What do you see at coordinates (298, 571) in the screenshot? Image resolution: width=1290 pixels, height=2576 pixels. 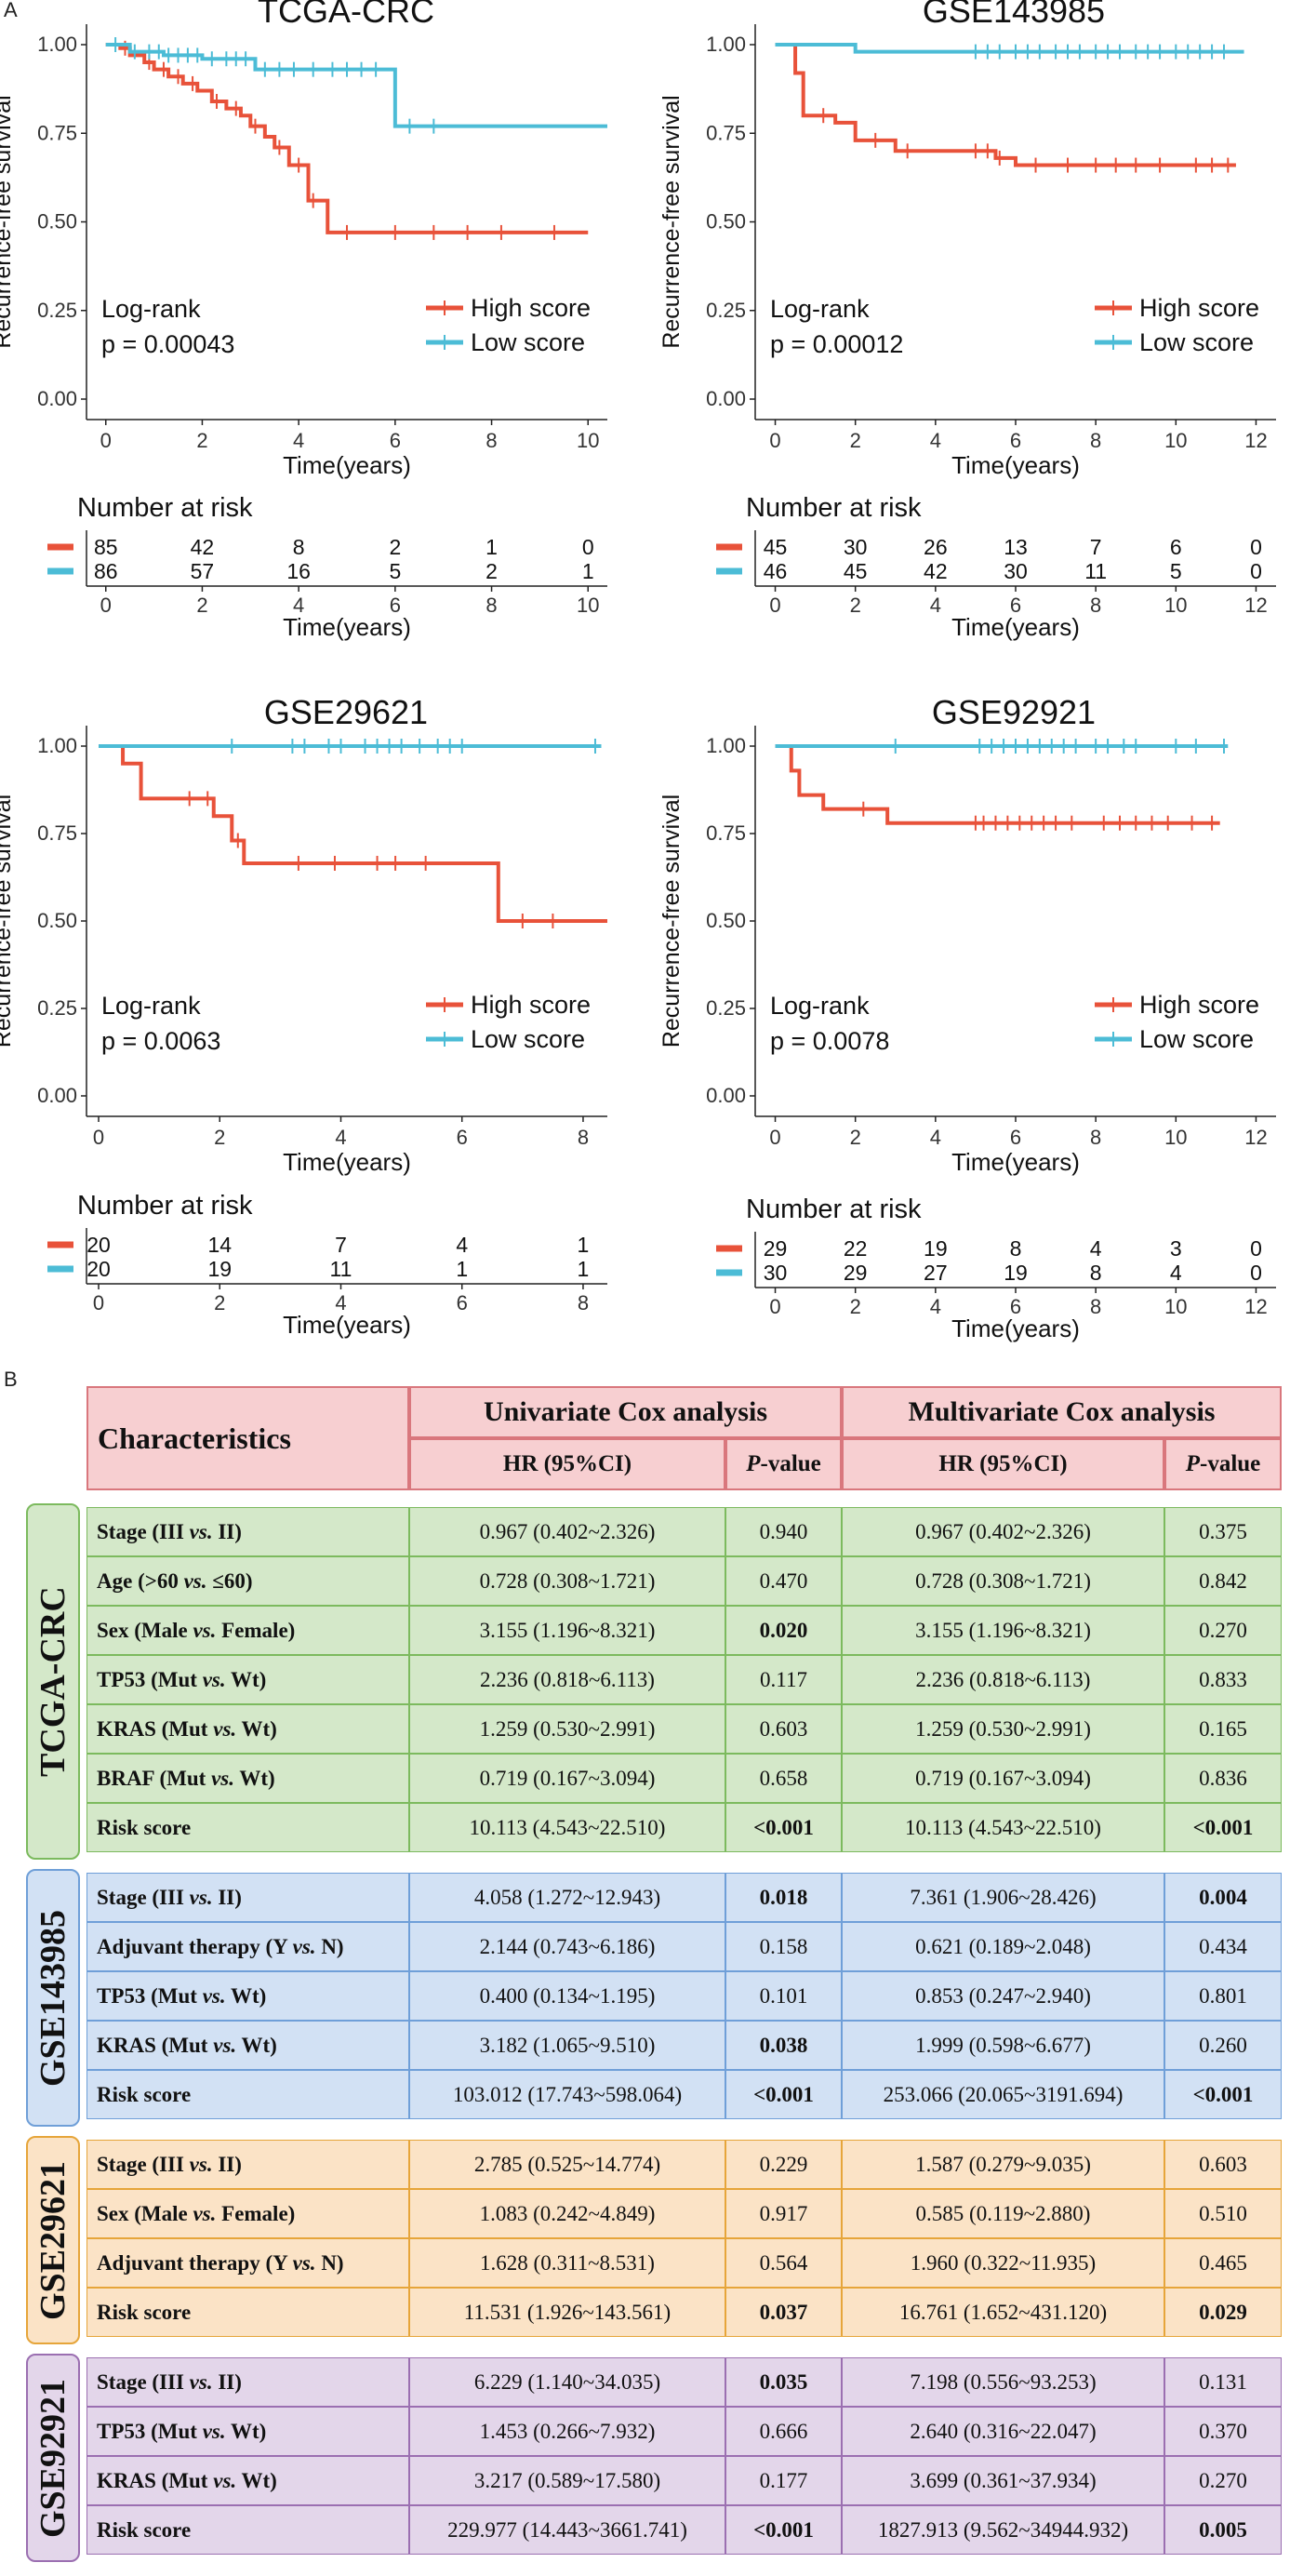 I see `risk-low-count: 16` at bounding box center [298, 571].